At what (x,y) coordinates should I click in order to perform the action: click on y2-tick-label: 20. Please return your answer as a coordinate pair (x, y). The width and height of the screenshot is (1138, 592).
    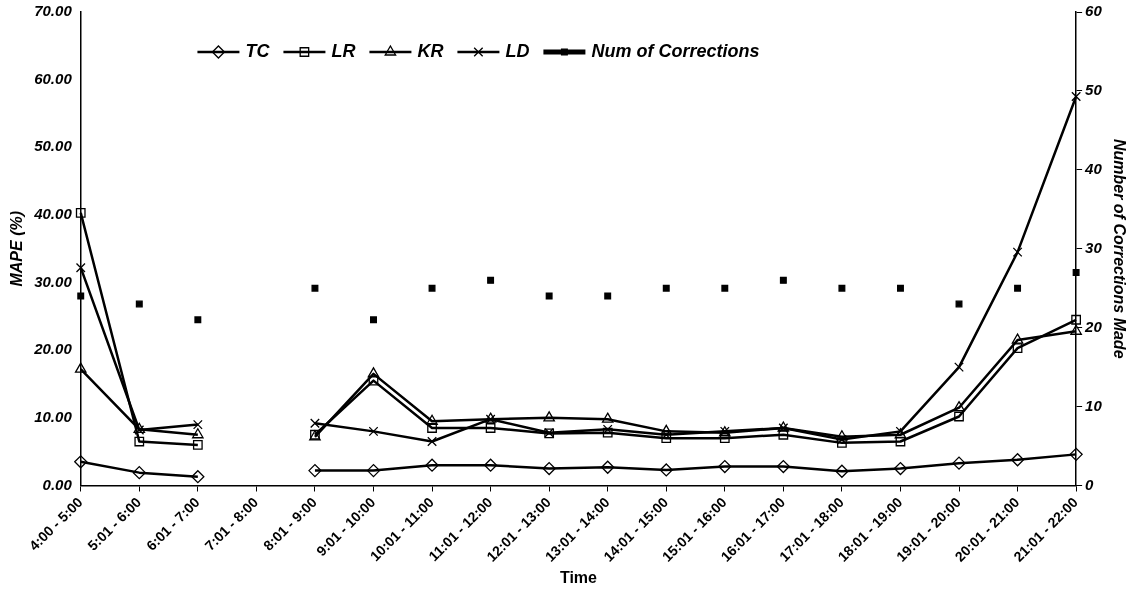
    Looking at the image, I should click on (1093, 326).